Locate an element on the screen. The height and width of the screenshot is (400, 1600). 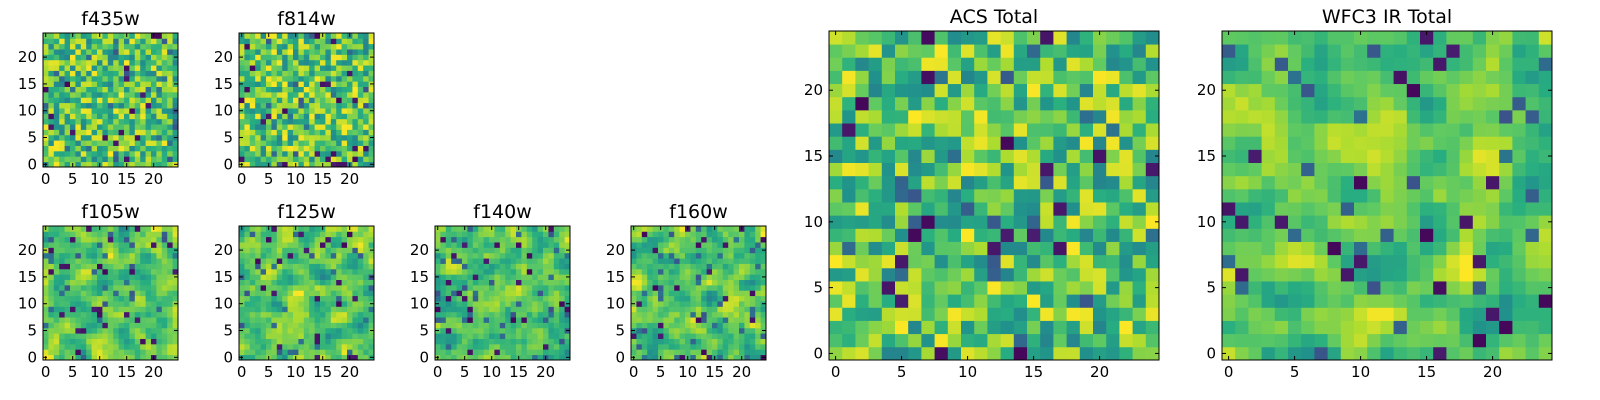
y-tick-label: 20 is located at coordinates (223, 57).